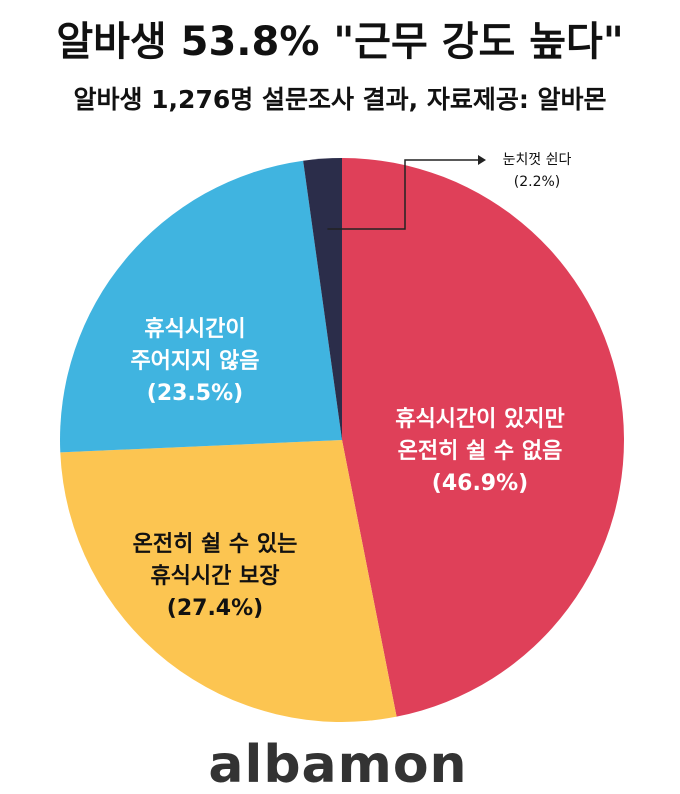 Image resolution: width=680 pixels, height=794 pixels. I want to click on slice-label: 휴식시간 보장, so click(214, 576).